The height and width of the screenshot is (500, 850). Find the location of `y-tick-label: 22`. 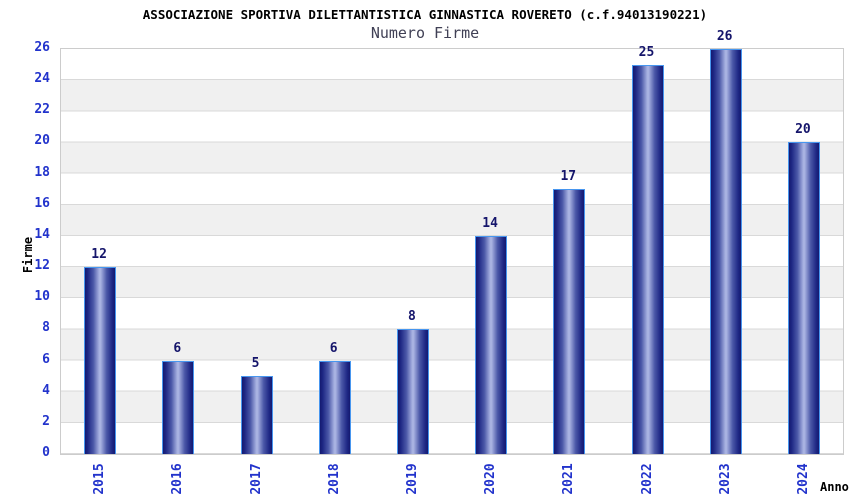

y-tick-label: 22 is located at coordinates (42, 110).